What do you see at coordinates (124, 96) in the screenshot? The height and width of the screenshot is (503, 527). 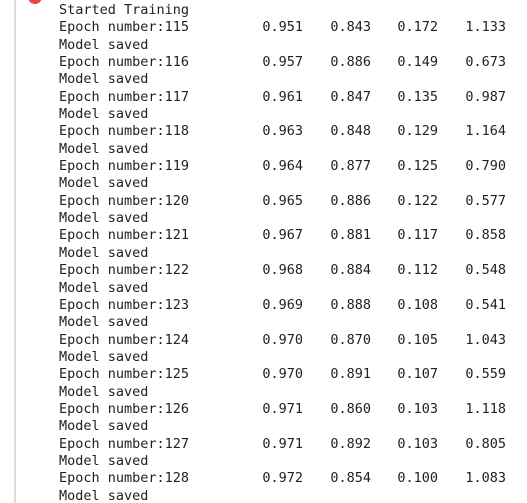 I see `epoch-label: Epoch number:117` at bounding box center [124, 96].